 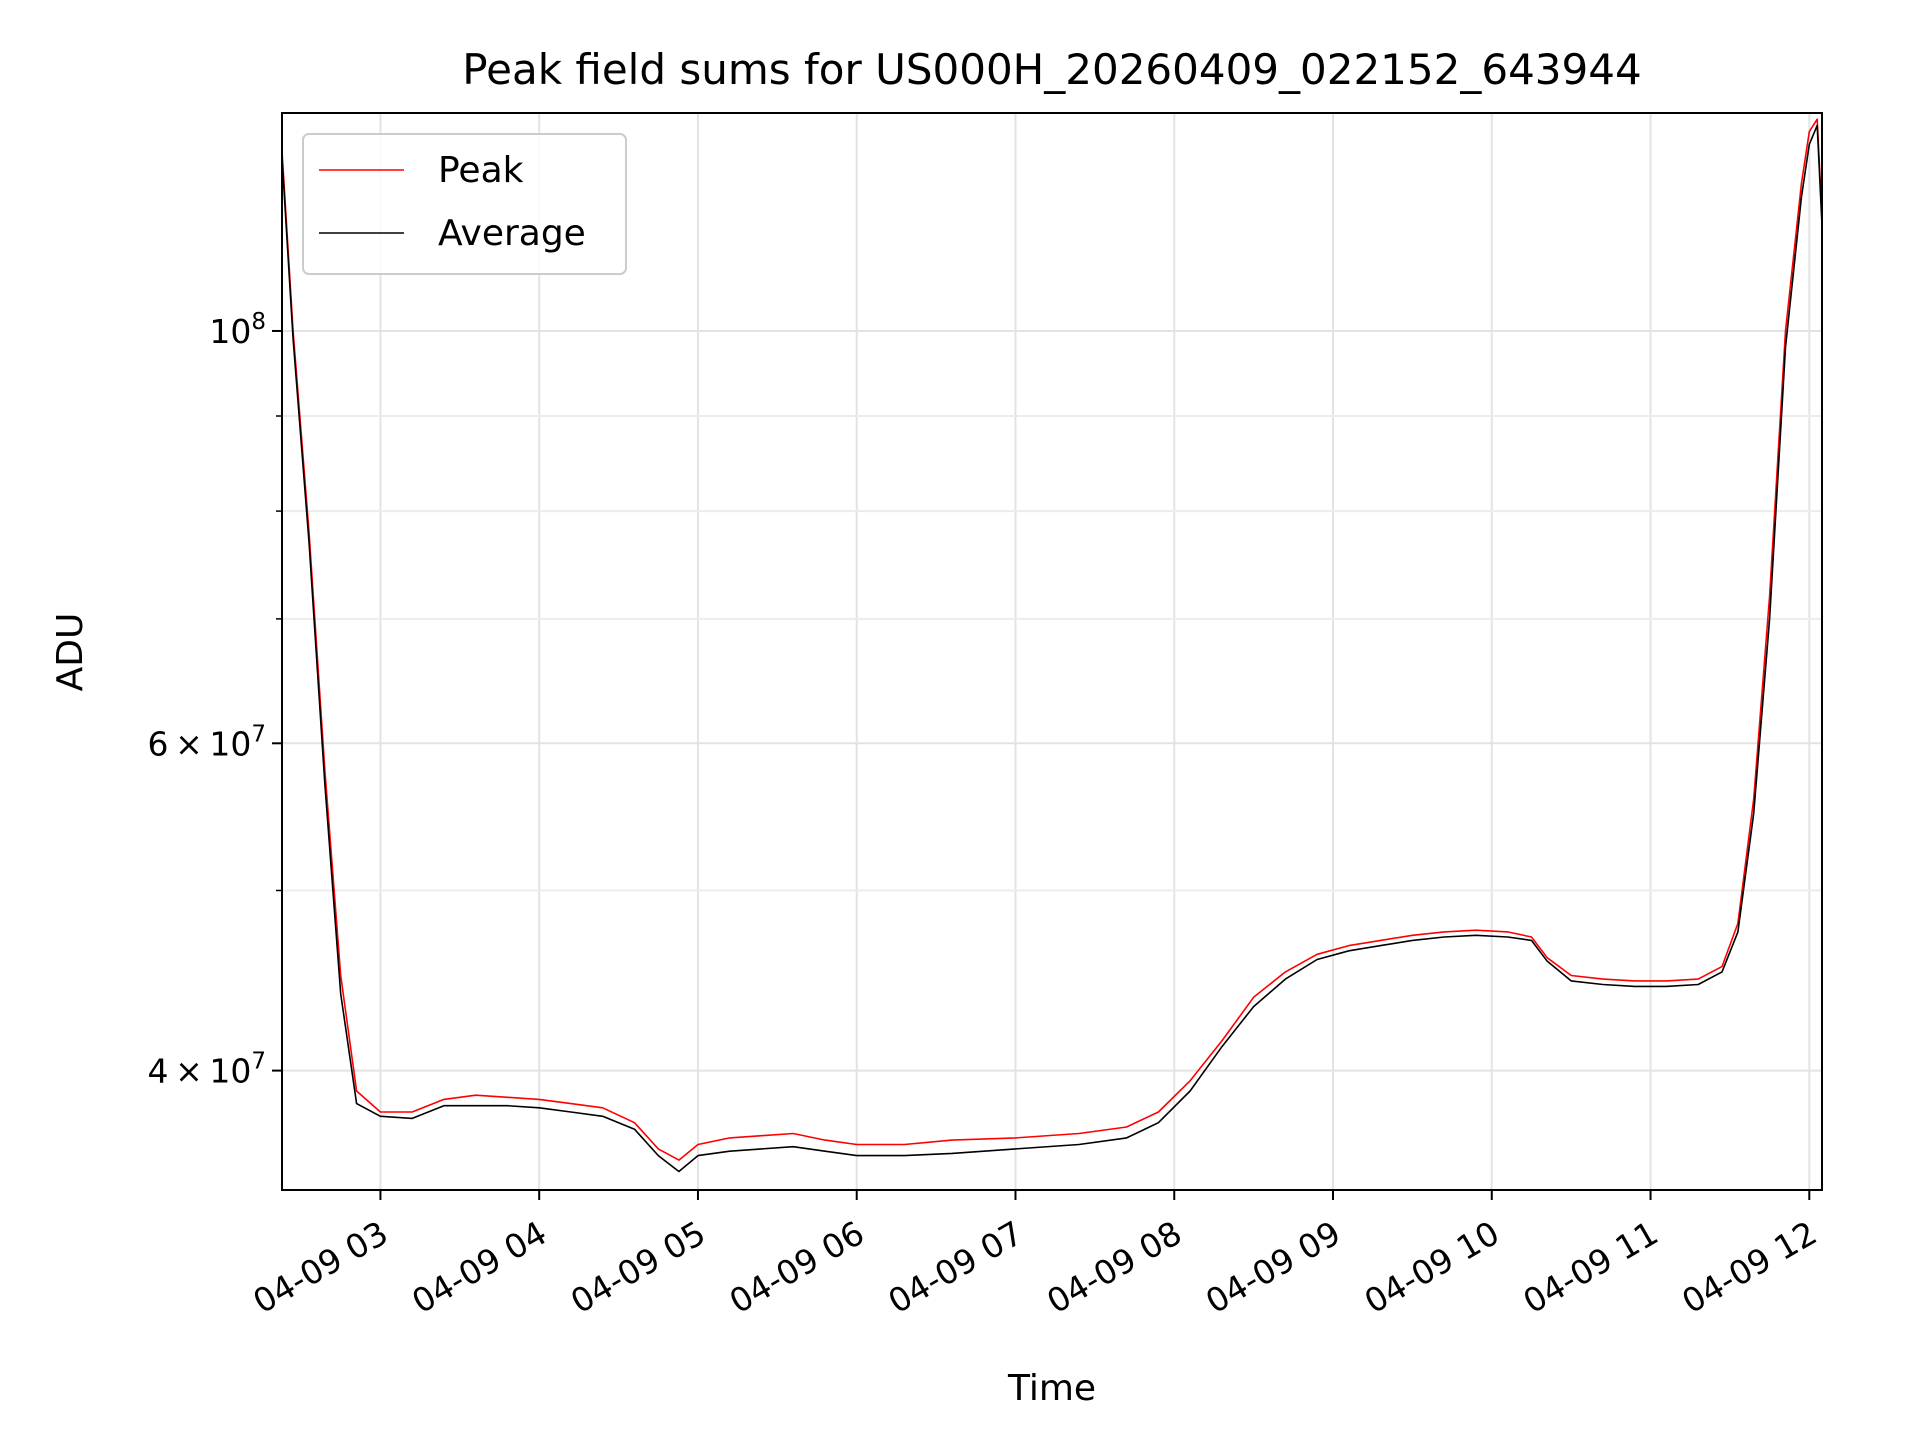 What do you see at coordinates (237, 330) in the screenshot?
I see `y-tick-label: 108` at bounding box center [237, 330].